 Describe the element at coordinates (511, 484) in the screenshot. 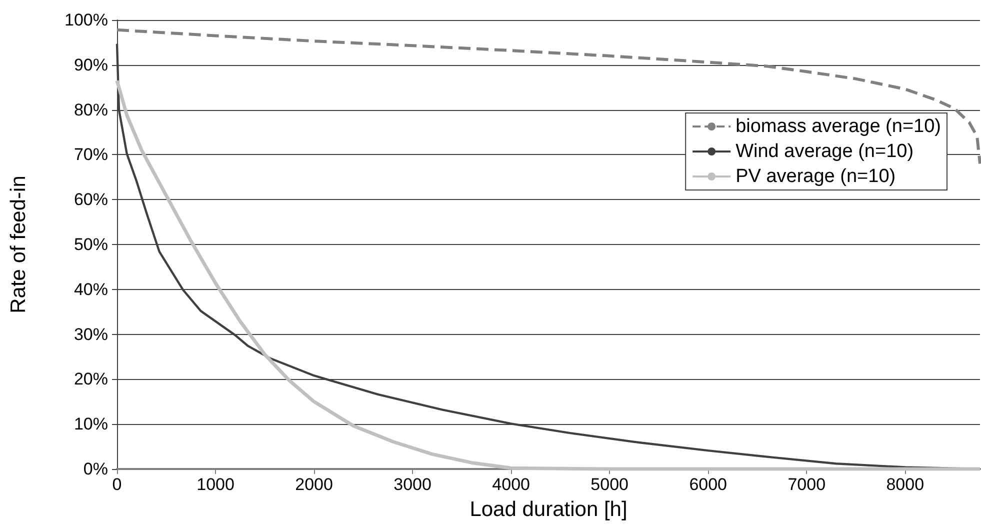

I see `x-tick-label: 4000` at that location.